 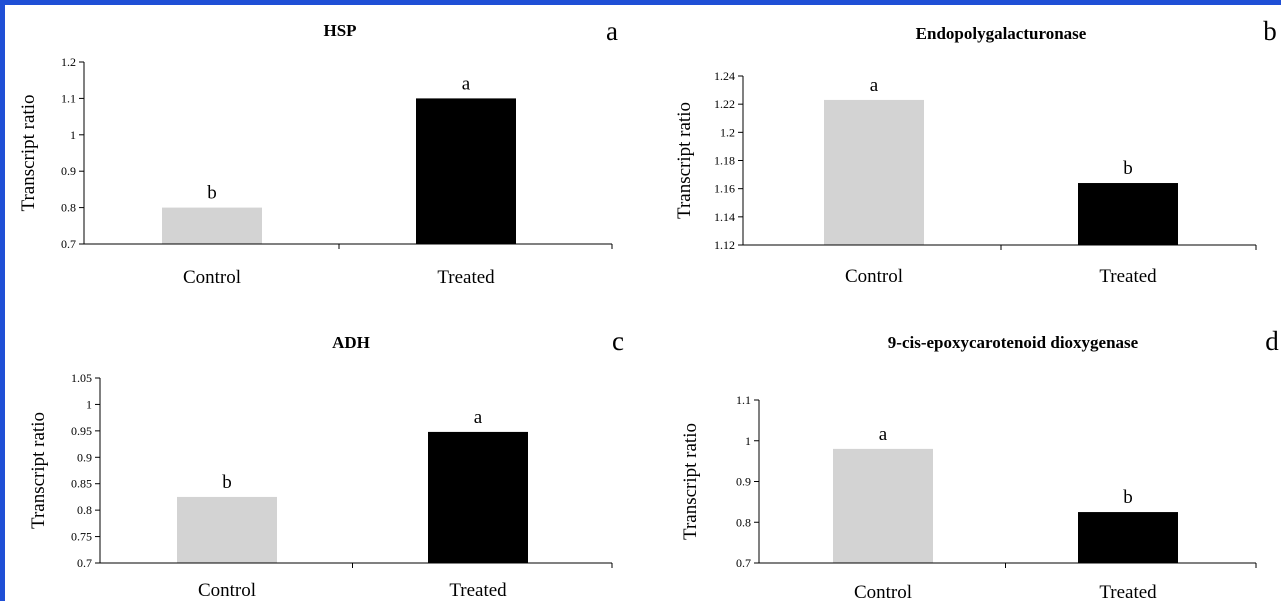 I want to click on y-tick-label-c-2: 0.8, so click(x=84, y=510).